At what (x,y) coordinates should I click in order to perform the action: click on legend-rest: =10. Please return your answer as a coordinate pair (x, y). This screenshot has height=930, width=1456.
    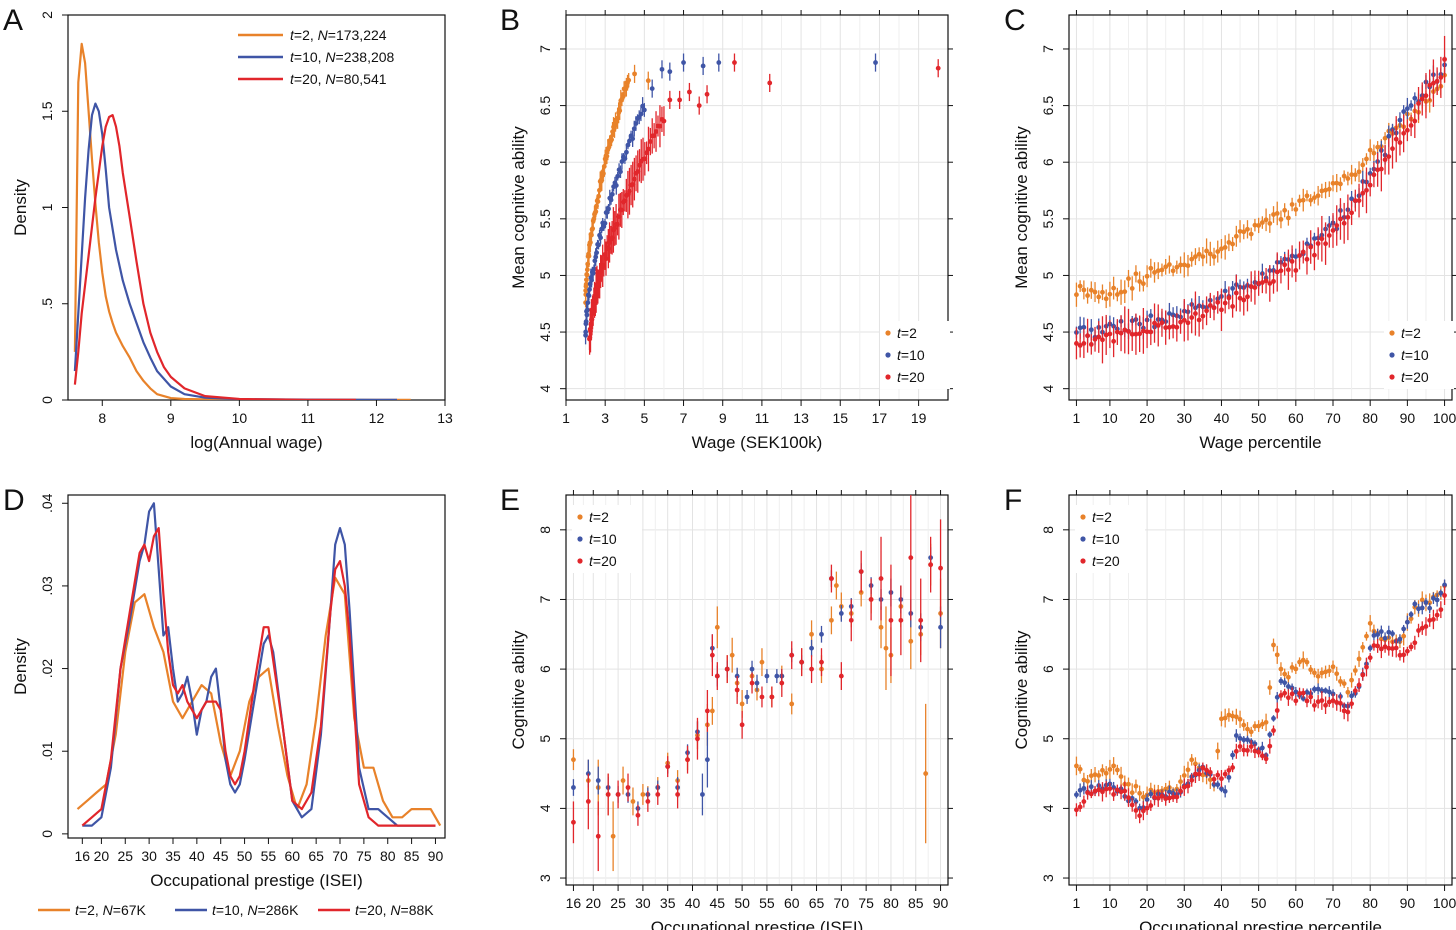
    Looking at the image, I should click on (913, 355).